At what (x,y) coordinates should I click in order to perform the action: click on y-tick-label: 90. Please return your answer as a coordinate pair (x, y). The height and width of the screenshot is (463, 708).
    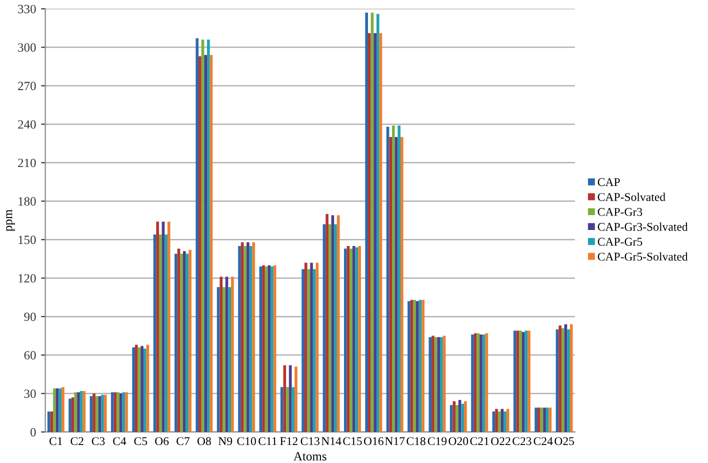
    Looking at the image, I should click on (30, 317).